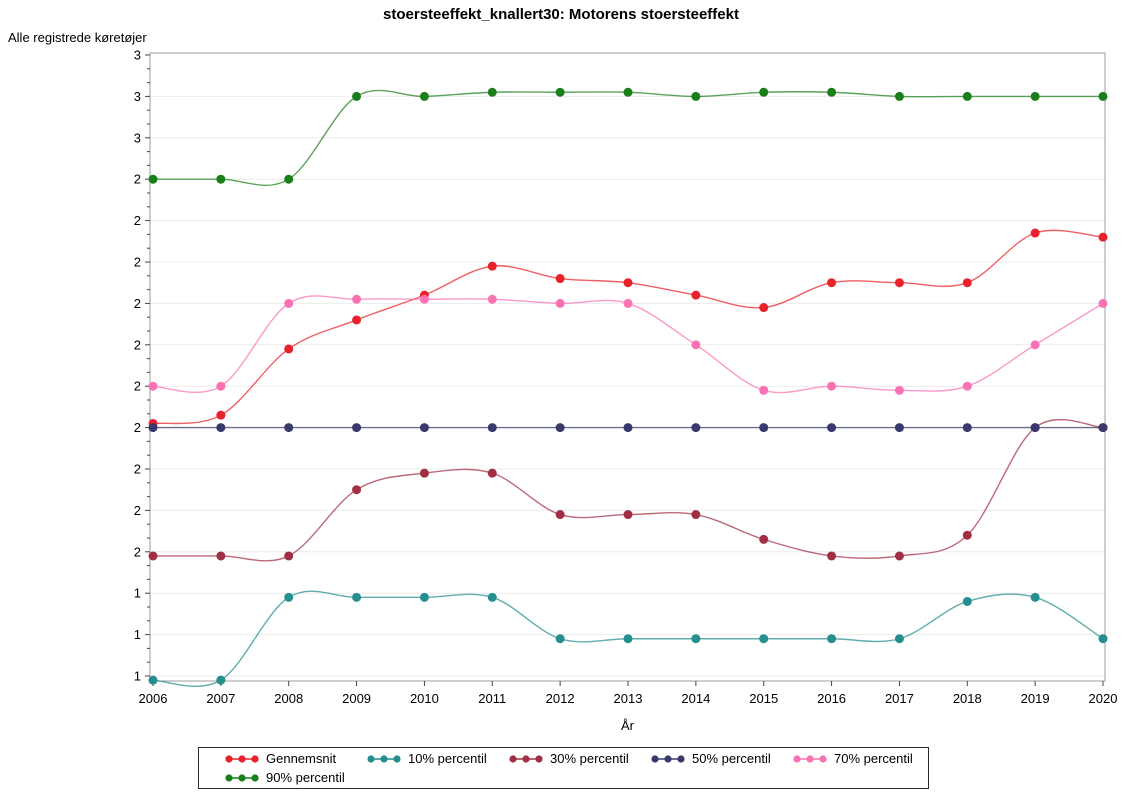 This screenshot has width=1122, height=793. I want to click on legend-label: 90% percentil, so click(305, 777).